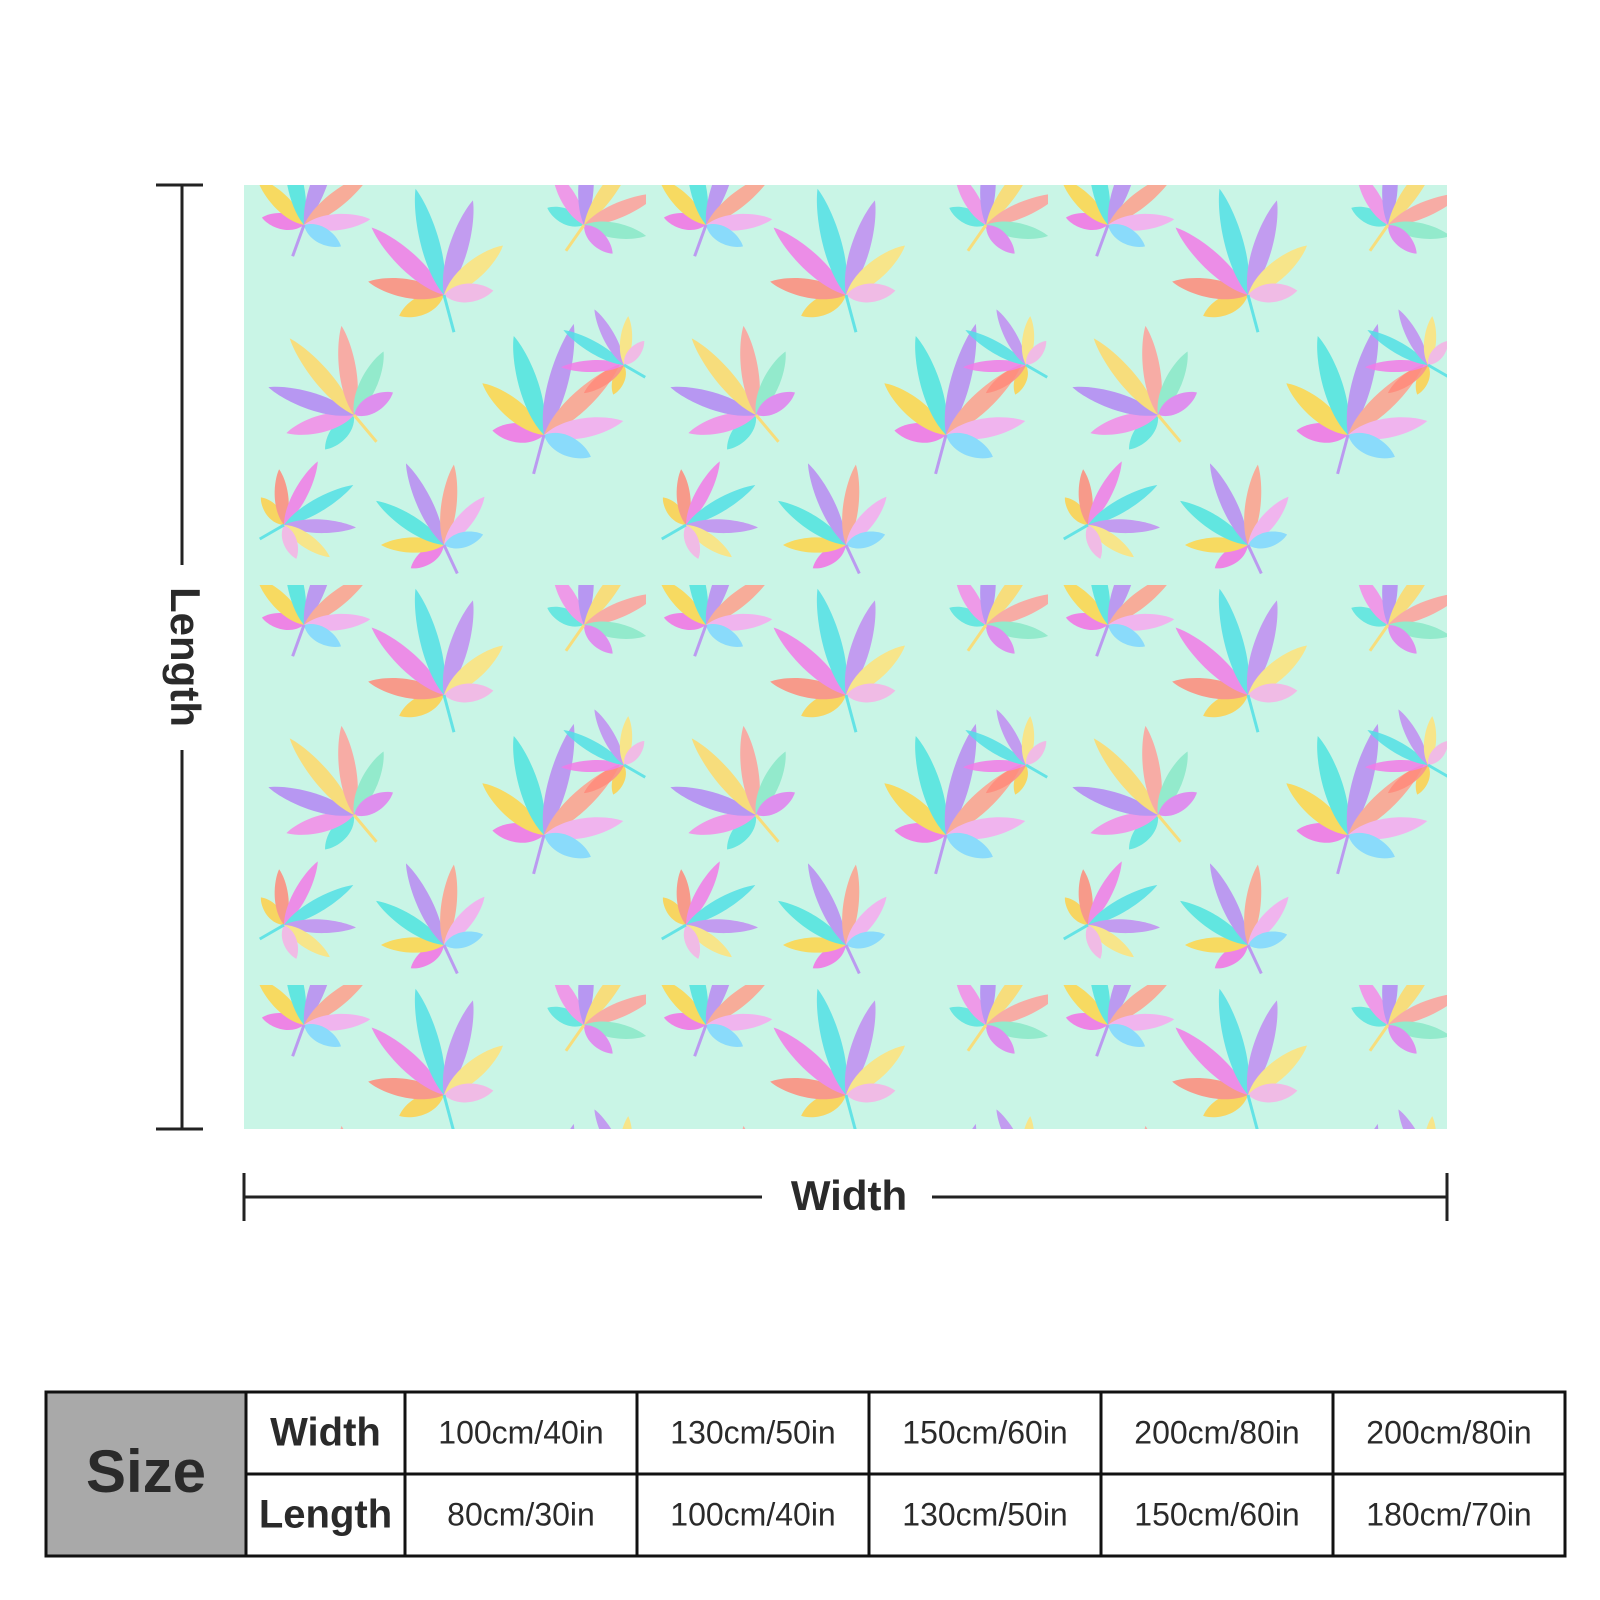 Image resolution: width=1600 pixels, height=1600 pixels. I want to click on length-dimension, so click(179, 657).